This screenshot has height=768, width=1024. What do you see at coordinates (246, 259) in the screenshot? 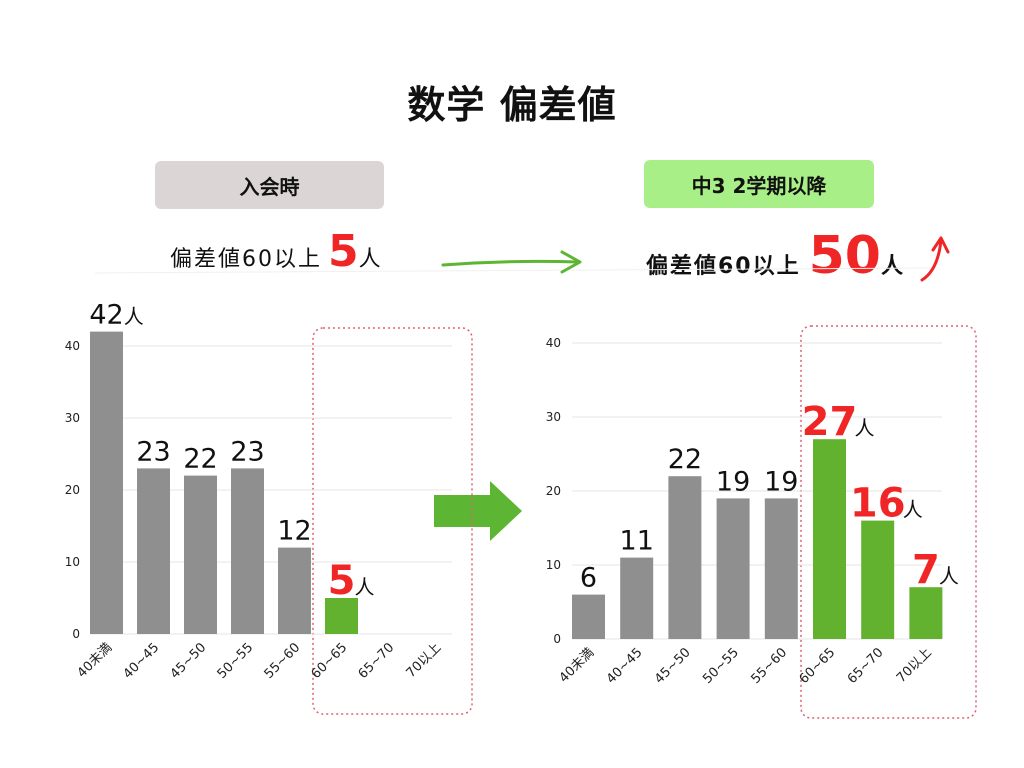
I see `before-summary-label: 偏差値60以上` at bounding box center [246, 259].